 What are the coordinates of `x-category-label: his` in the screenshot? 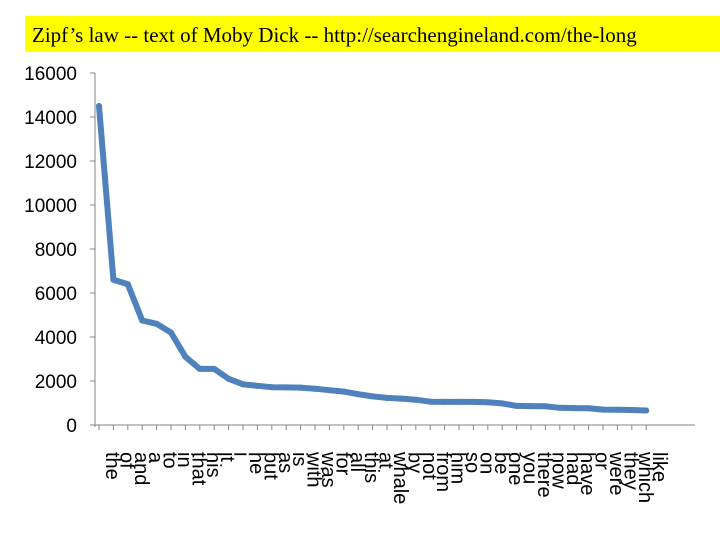 It's located at (213, 465).